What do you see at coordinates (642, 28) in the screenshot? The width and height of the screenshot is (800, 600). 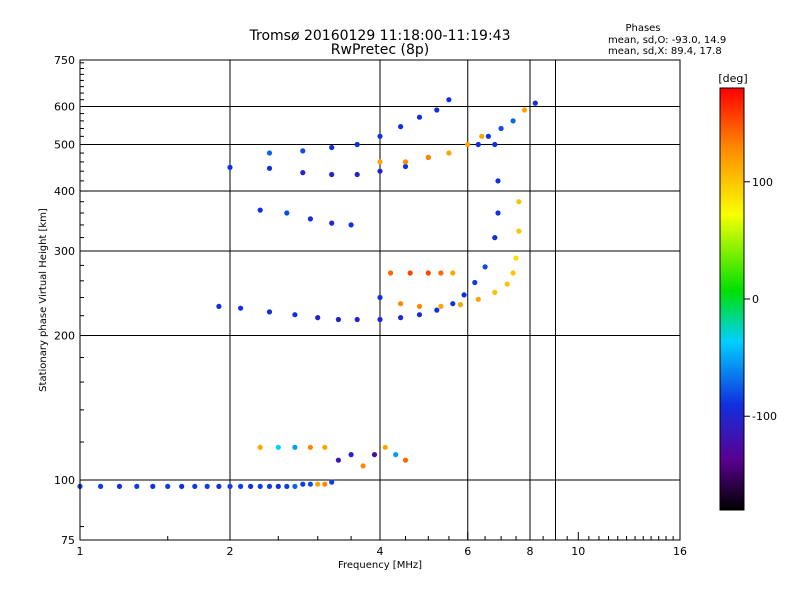 I see `phases-heading: Phases` at bounding box center [642, 28].